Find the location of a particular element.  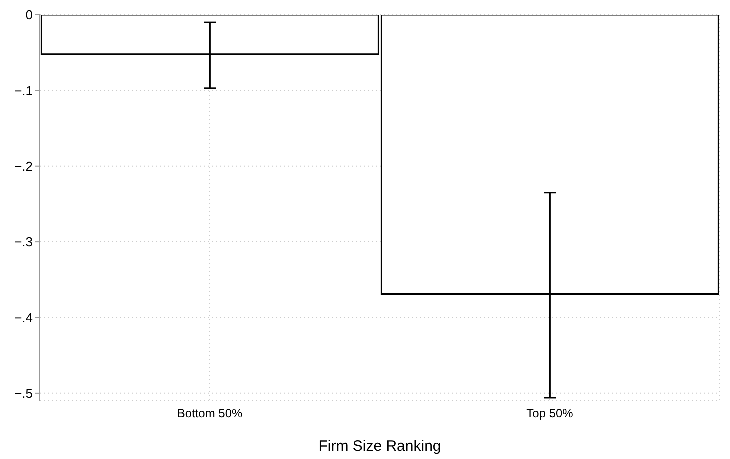

y-tick-label: −.4 is located at coordinates (23, 318).